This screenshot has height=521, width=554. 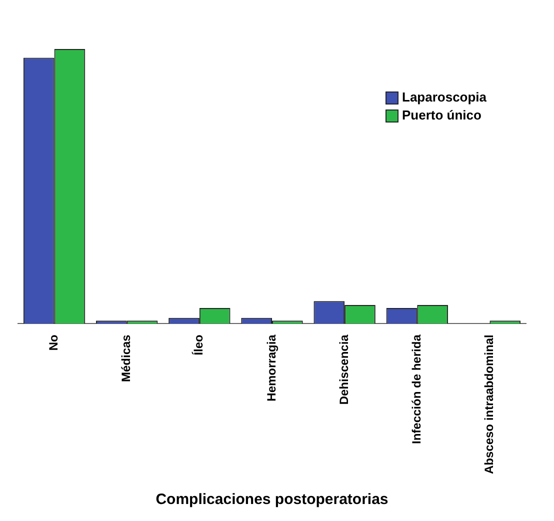 I want to click on x-tick-label: Infección de herida, so click(x=416, y=389).